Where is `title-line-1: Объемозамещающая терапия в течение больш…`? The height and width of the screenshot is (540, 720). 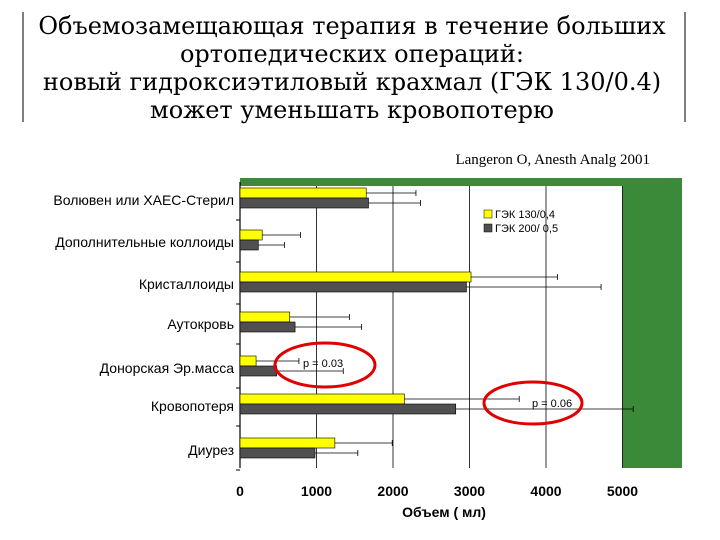
title-line-1: Объемозамещающая терапия в течение больш… is located at coordinates (352, 26).